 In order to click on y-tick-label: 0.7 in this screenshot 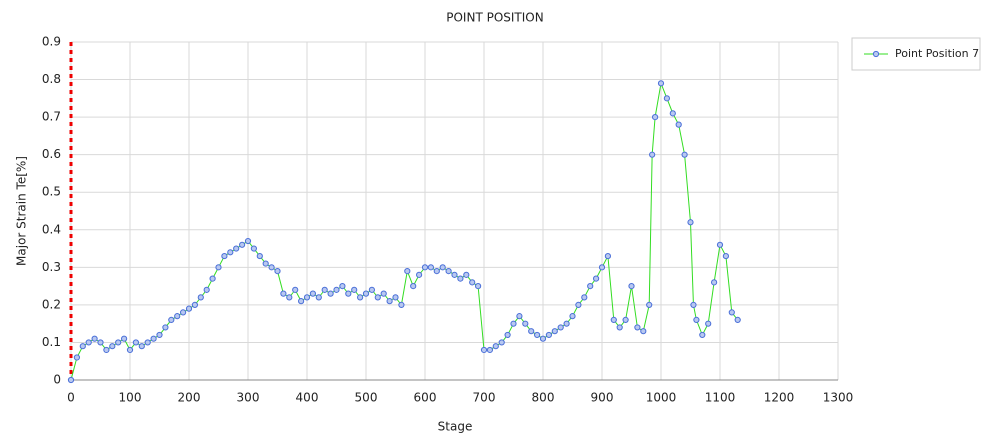, I will do `click(51, 117)`.